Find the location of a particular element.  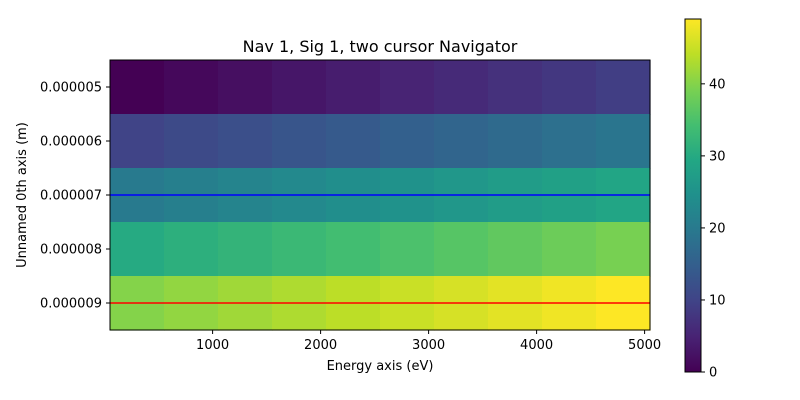

y-tick-label: 0.000009 is located at coordinates (71, 304).